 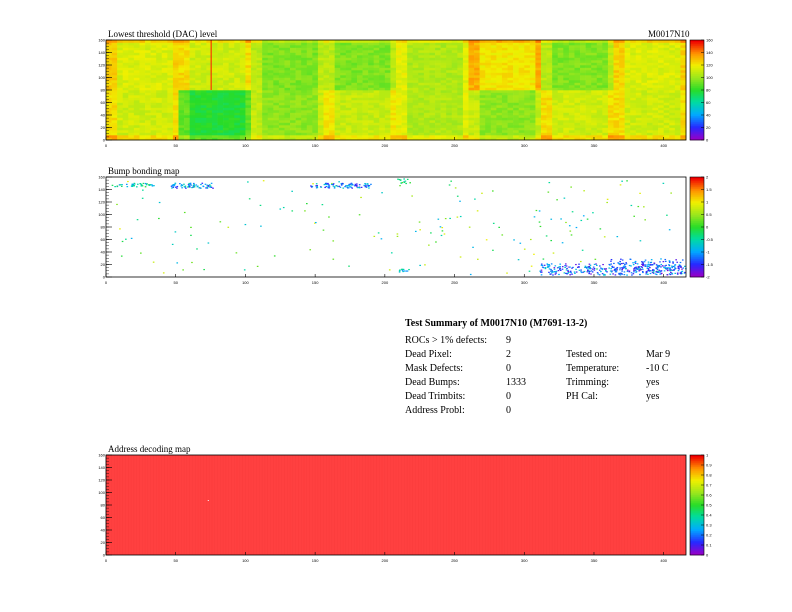 I want to click on palette-cell, so click(x=697, y=55).